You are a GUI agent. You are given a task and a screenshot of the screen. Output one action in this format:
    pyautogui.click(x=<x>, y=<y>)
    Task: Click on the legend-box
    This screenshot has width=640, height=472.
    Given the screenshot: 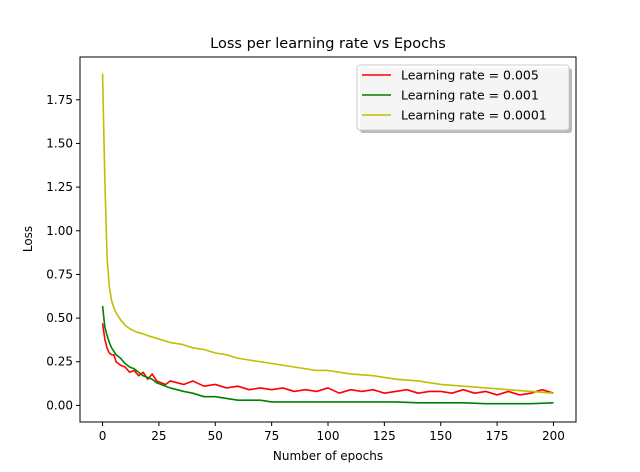 What is the action you would take?
    pyautogui.click(x=463, y=97)
    